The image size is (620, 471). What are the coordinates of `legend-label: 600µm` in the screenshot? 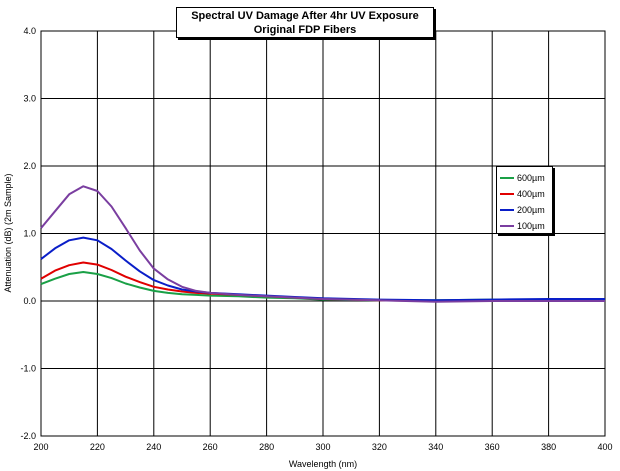 It's located at (531, 178).